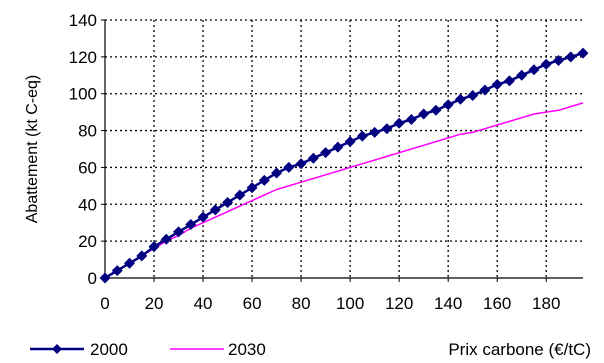 The height and width of the screenshot is (363, 604). I want to click on x-tick-label: 160, so click(497, 303).